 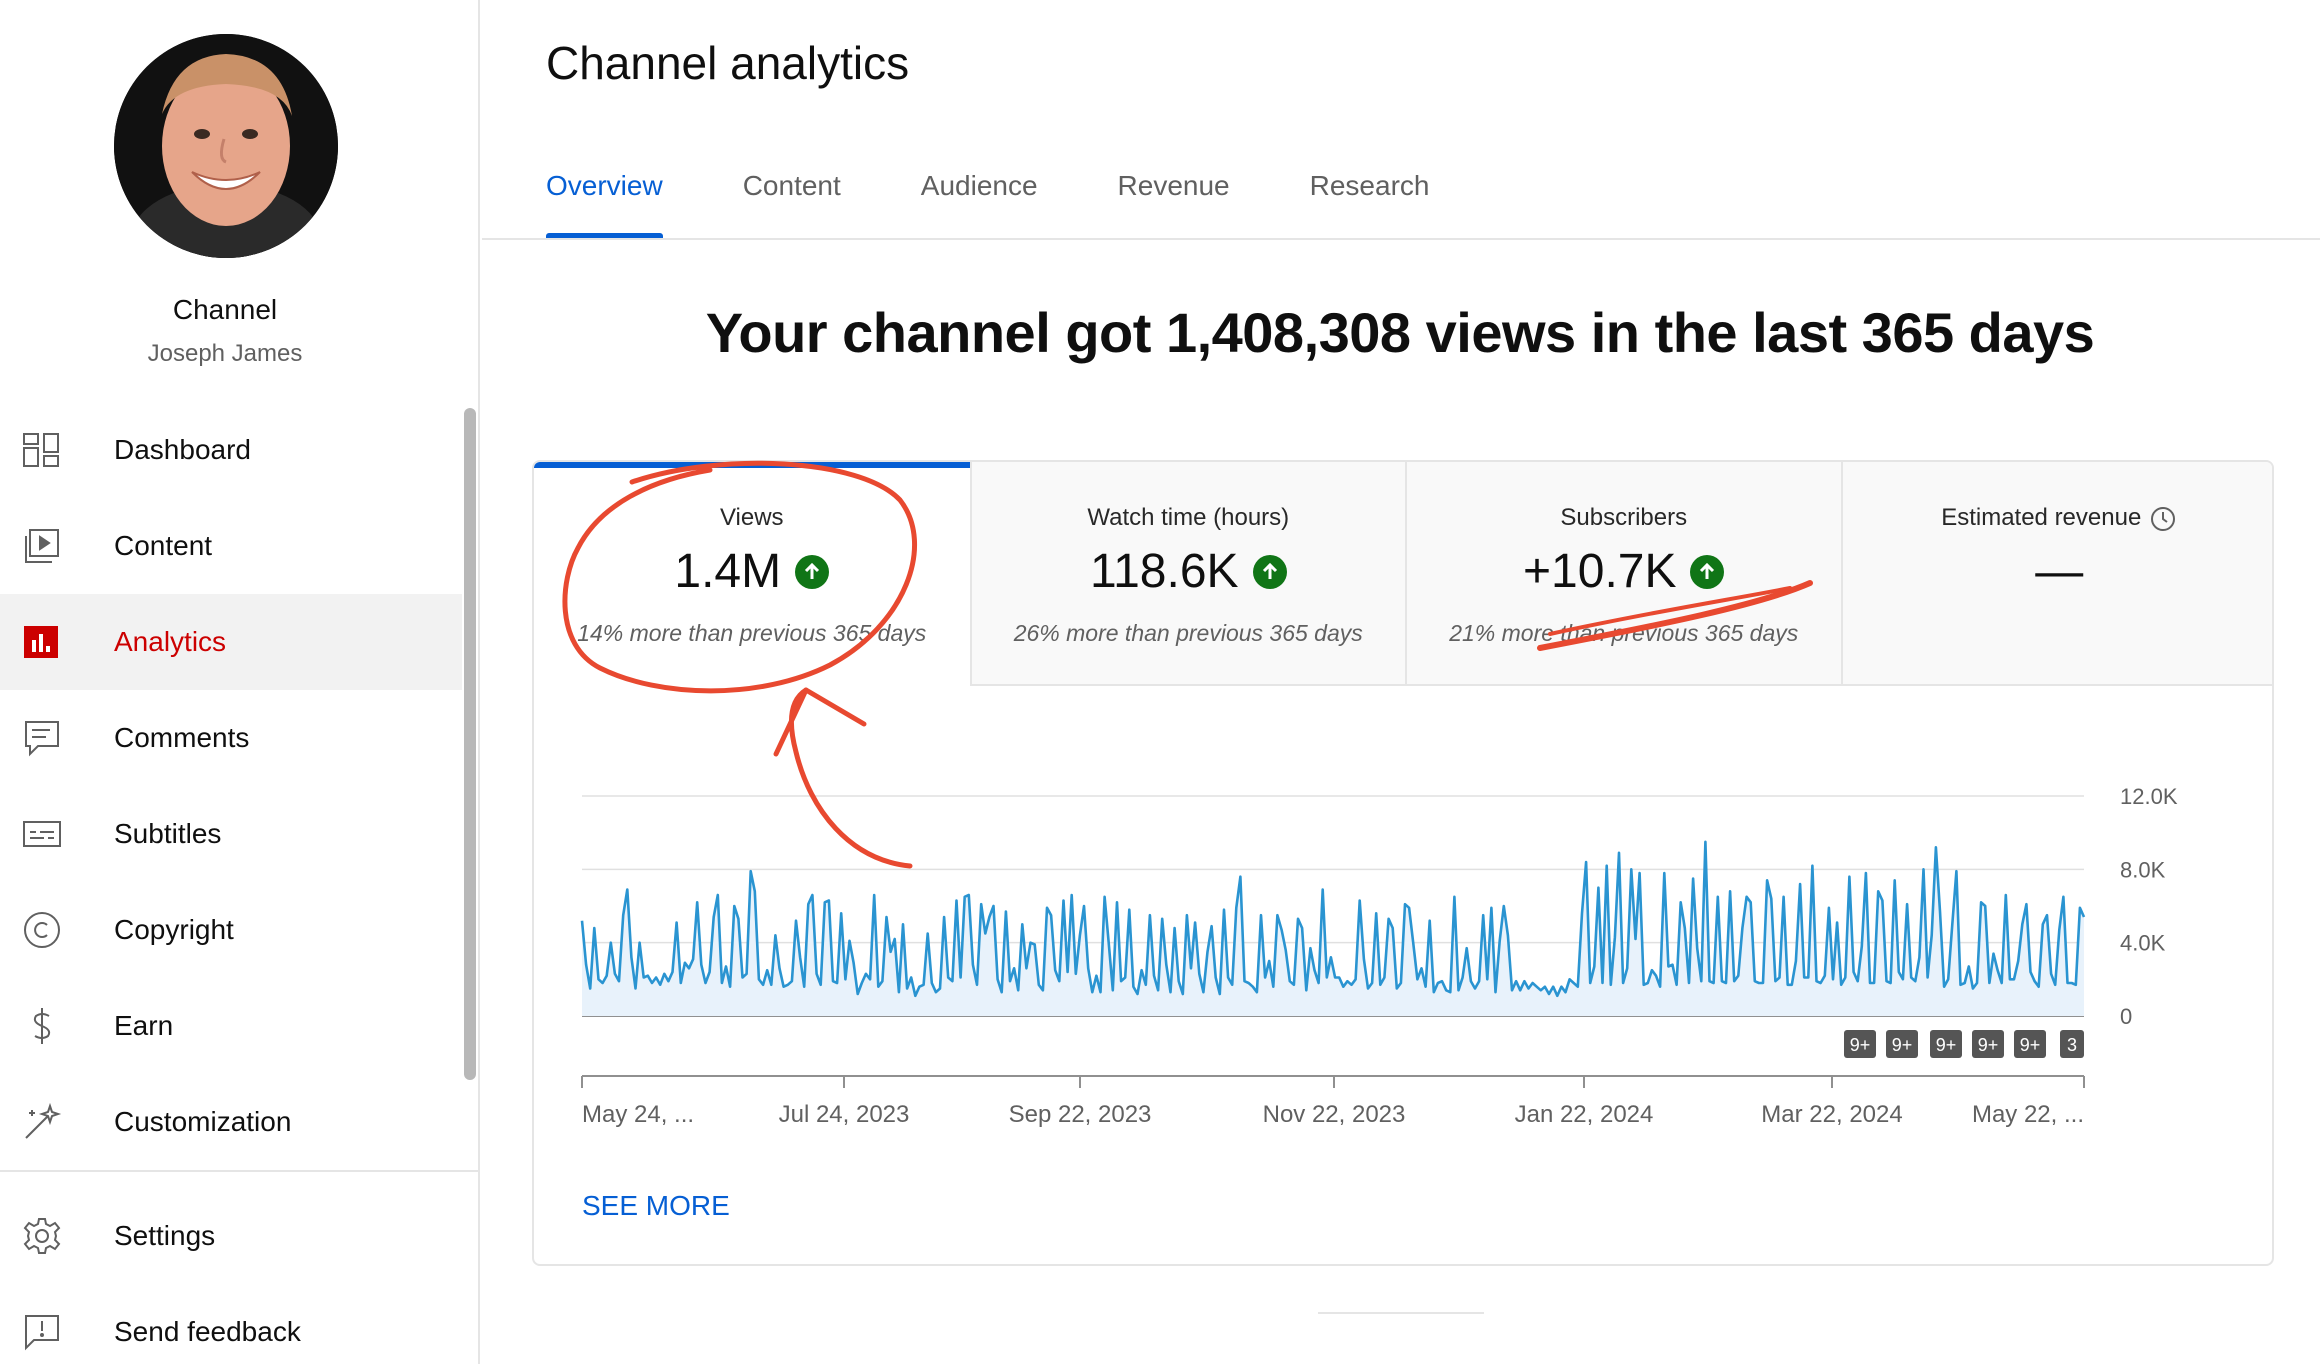 I want to click on y-tick-label: 12.0K, so click(x=2149, y=796).